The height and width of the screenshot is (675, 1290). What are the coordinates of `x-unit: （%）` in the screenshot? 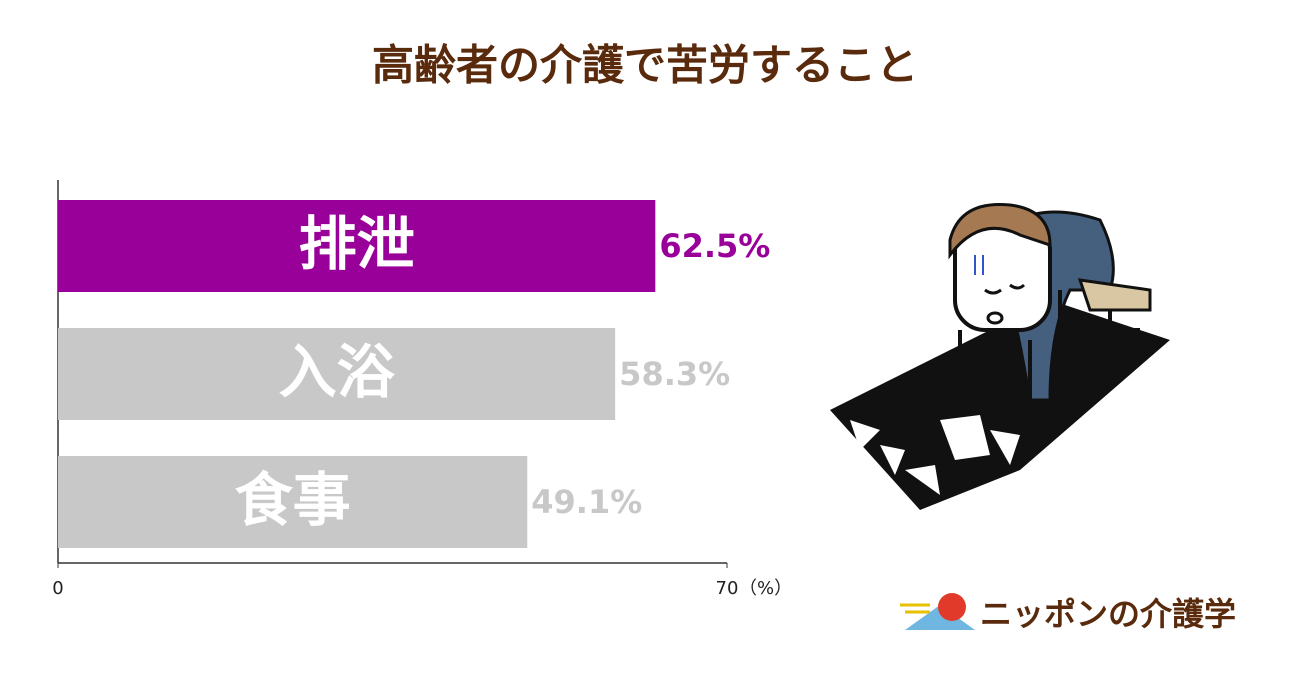 It's located at (765, 588).